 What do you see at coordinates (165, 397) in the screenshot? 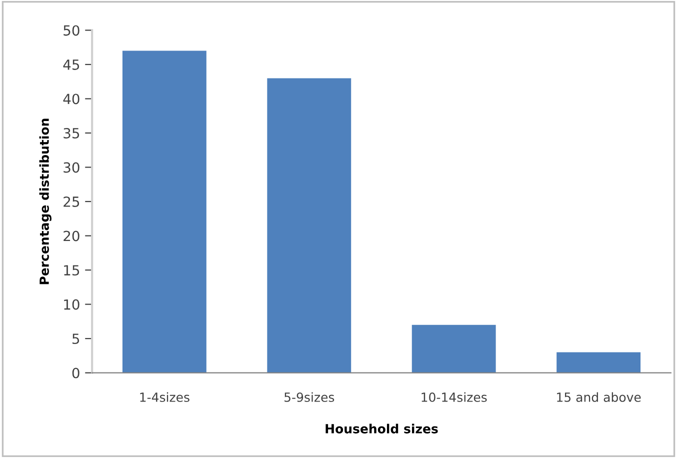
I see `x-tick-label: 1-4sizes` at bounding box center [165, 397].